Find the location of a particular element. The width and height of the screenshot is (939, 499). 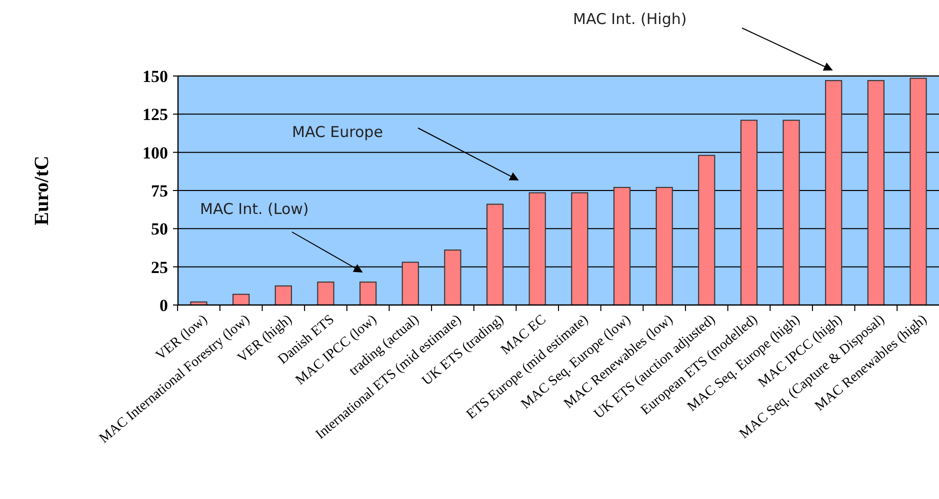

y-tick-label: 150 is located at coordinates (155, 76).